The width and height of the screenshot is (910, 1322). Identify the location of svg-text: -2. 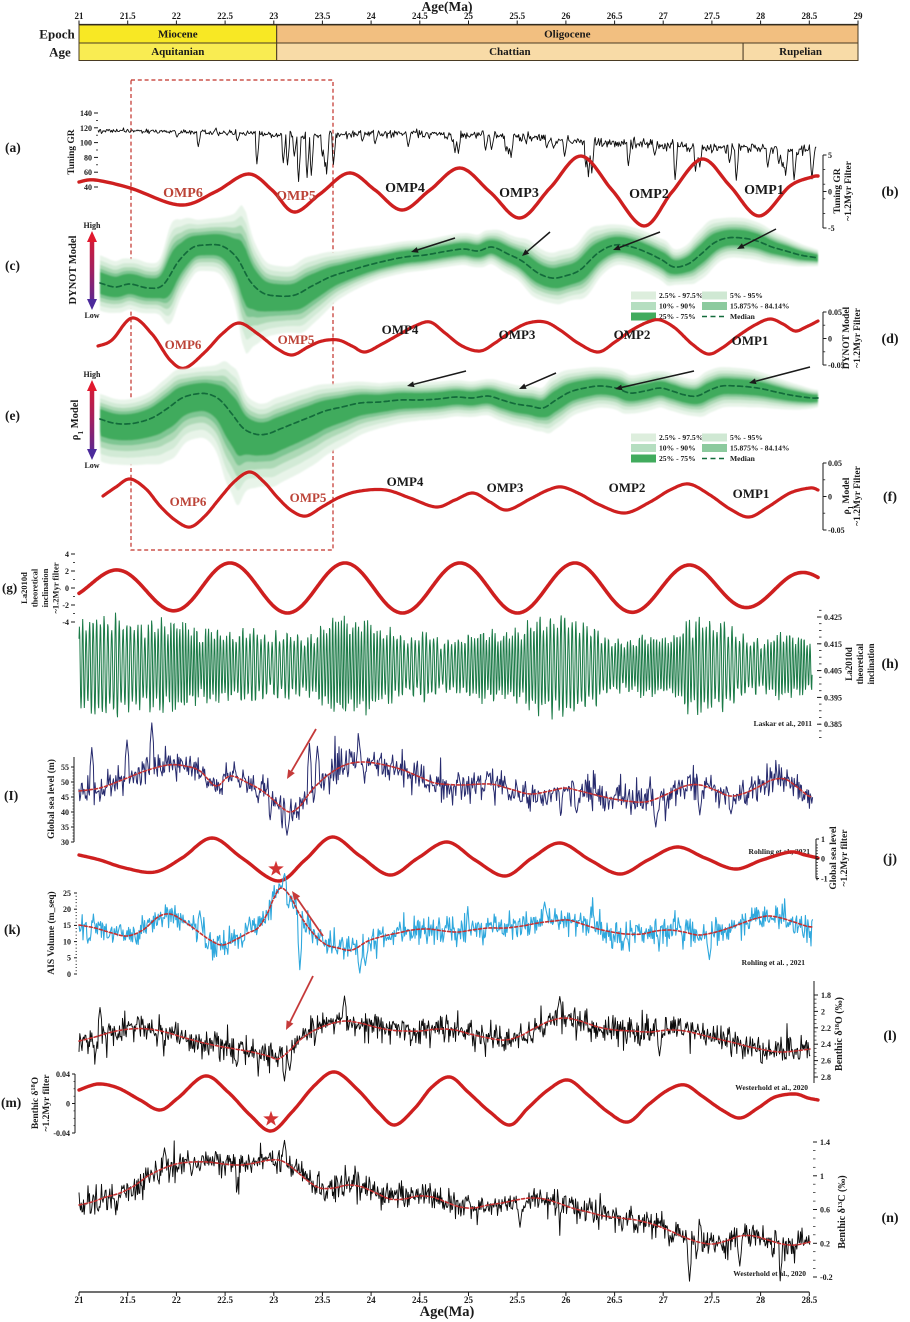
(65, 605).